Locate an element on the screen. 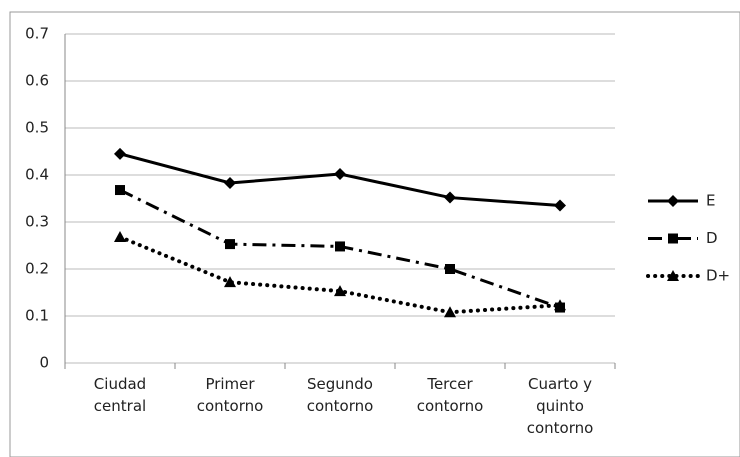  y-tick-label: 0.2 is located at coordinates (37, 269).